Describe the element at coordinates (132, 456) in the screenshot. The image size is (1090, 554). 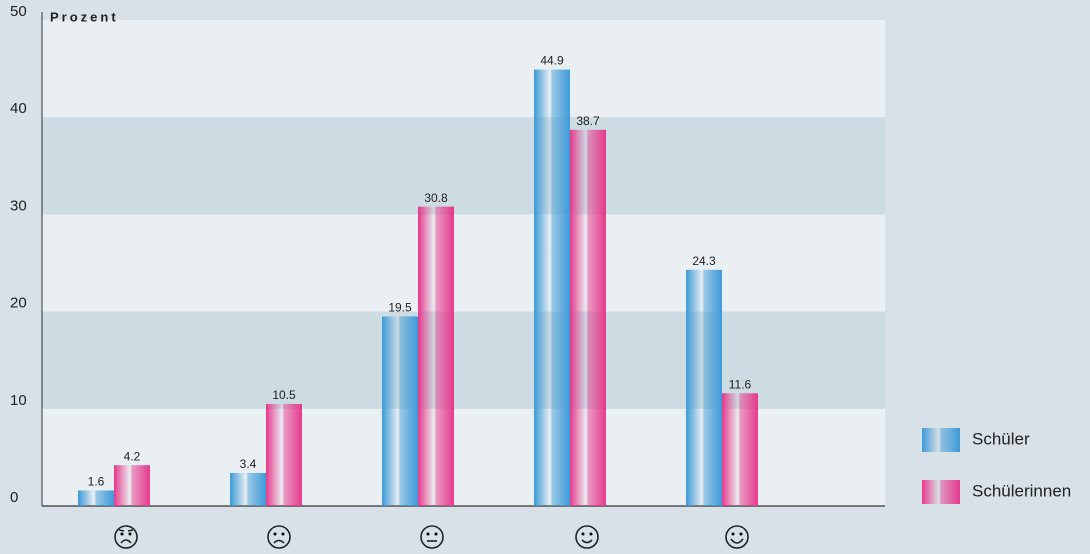
I see `value-label: 4.2` at that location.